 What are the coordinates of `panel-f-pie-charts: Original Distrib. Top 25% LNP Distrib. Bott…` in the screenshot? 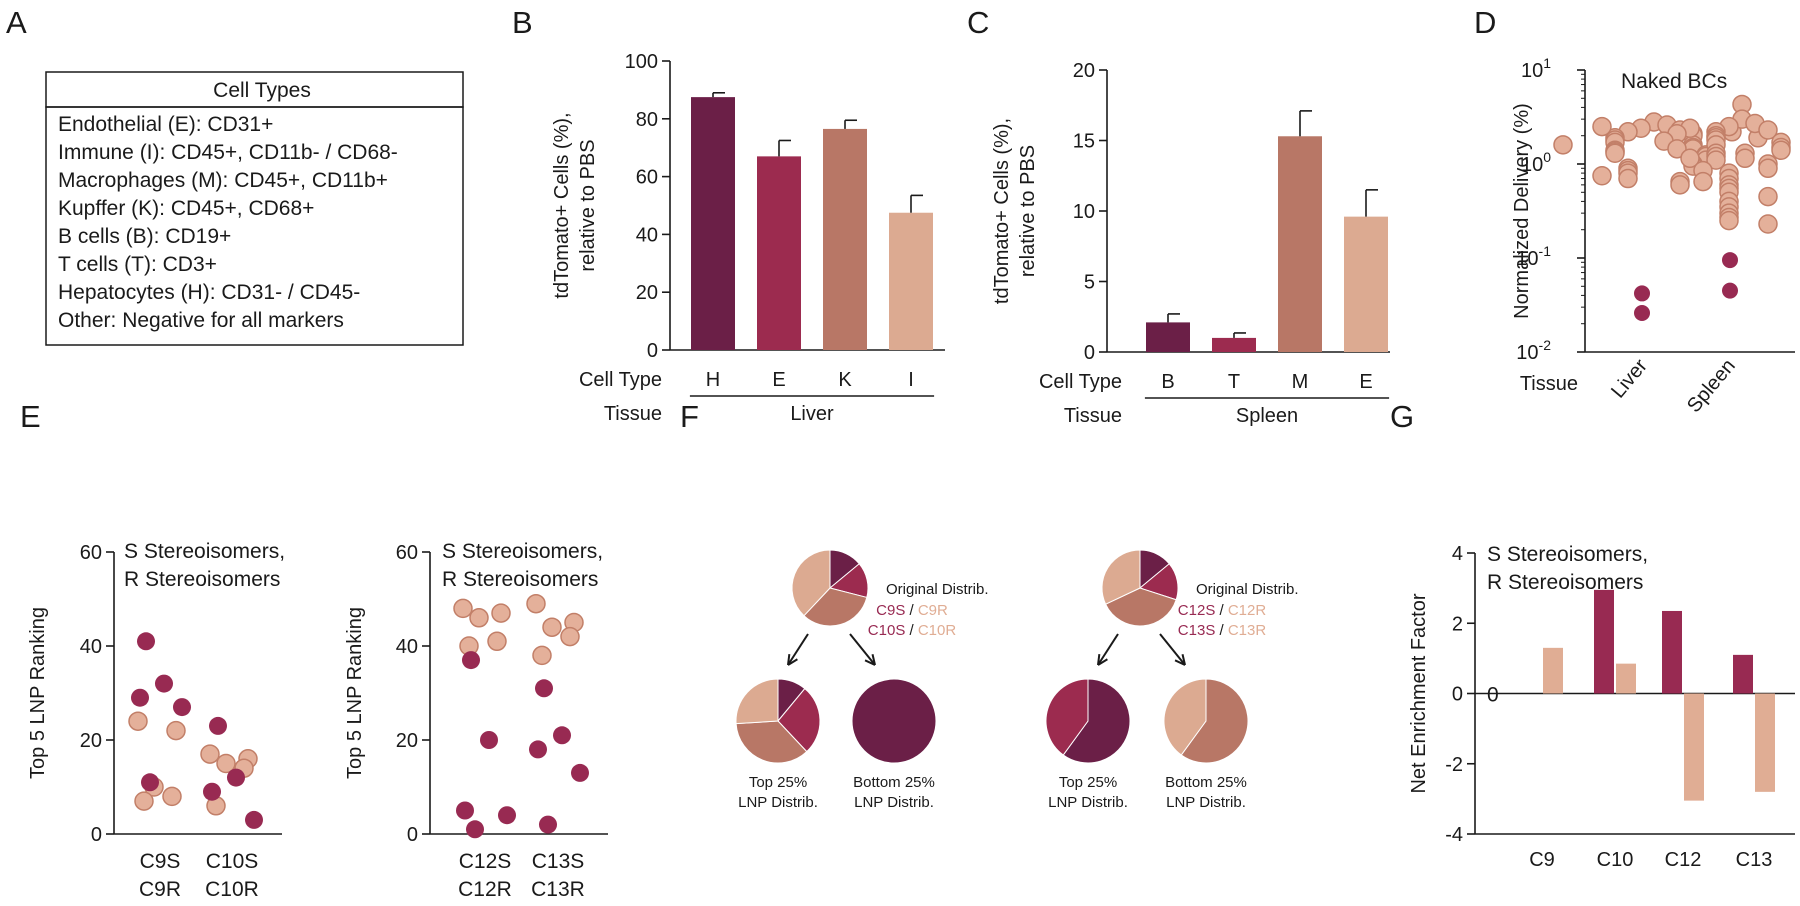 It's located at (1017, 680).